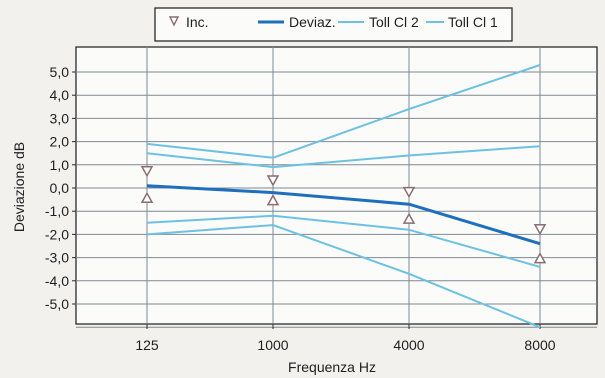 The height and width of the screenshot is (378, 605). I want to click on y-tick-label: -1,0, so click(57, 211).